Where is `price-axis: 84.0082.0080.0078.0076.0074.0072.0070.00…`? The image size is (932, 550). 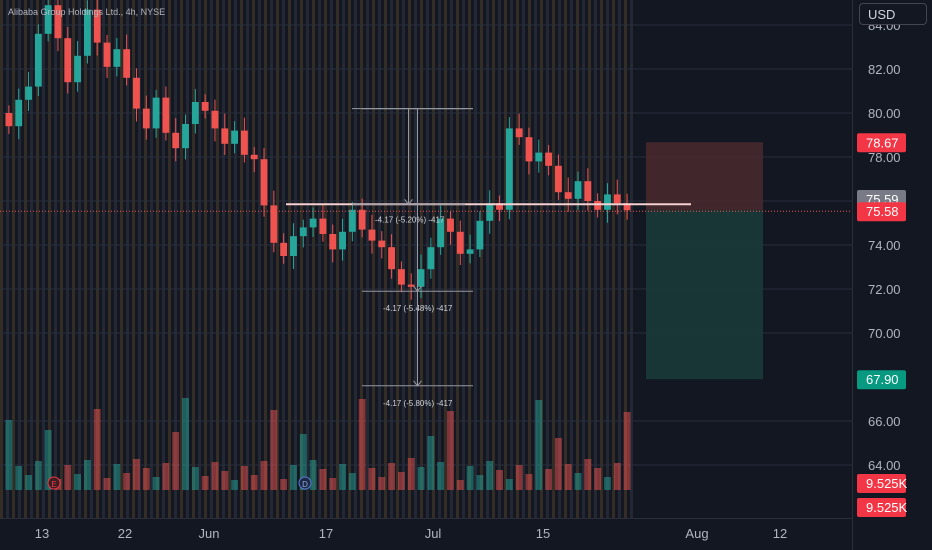 price-axis: 84.0082.0080.0078.0076.0074.0072.0070.00… is located at coordinates (884, 245).